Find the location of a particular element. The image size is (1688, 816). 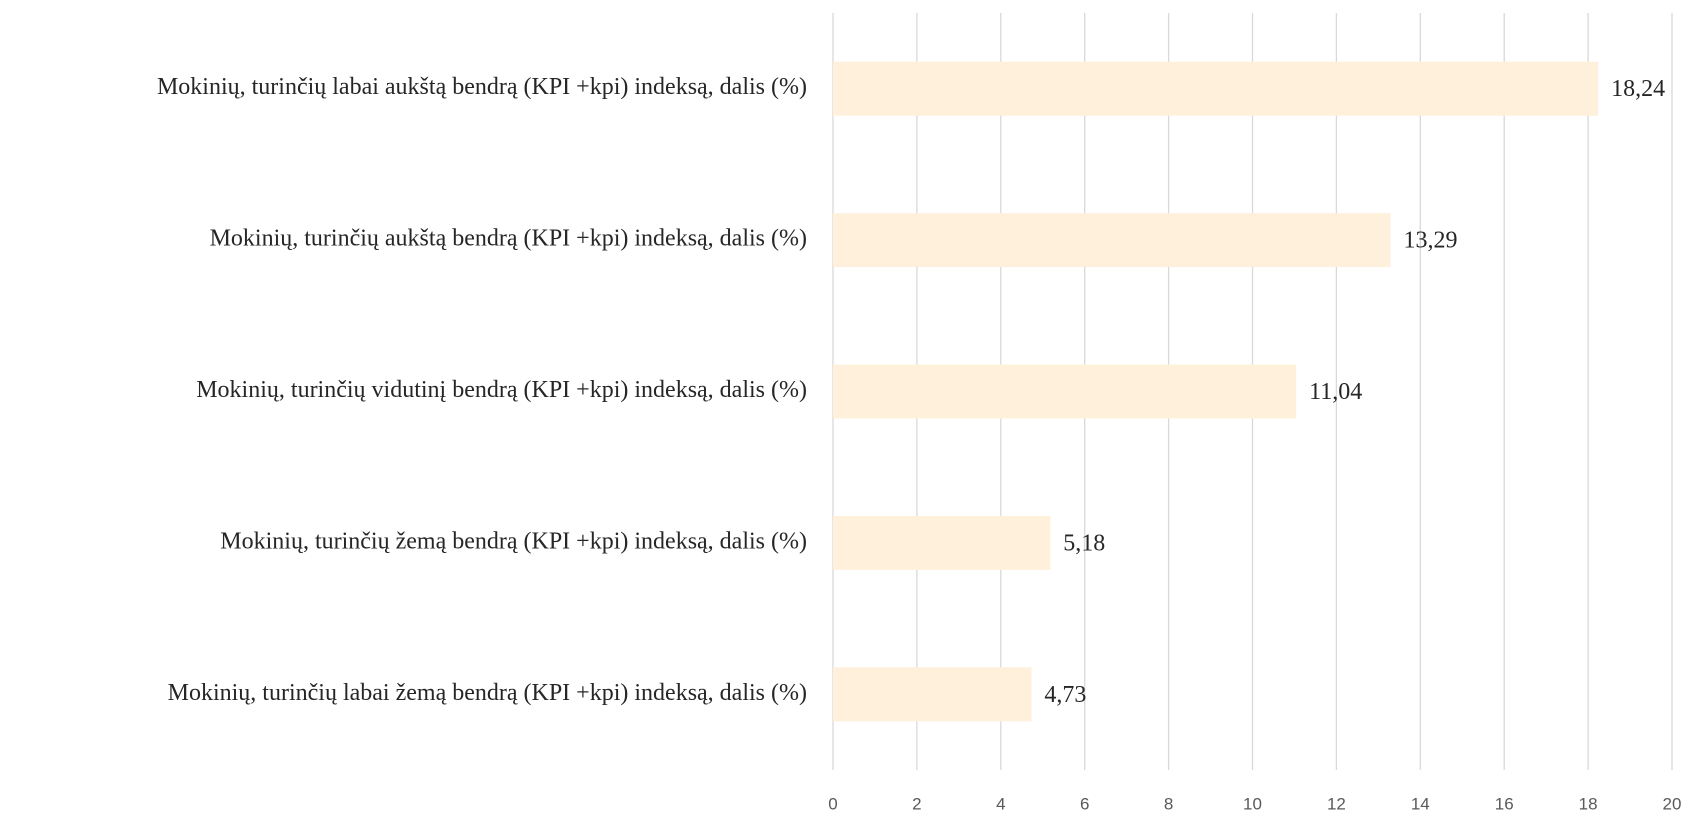

data-label: 4,73 is located at coordinates (1065, 695).